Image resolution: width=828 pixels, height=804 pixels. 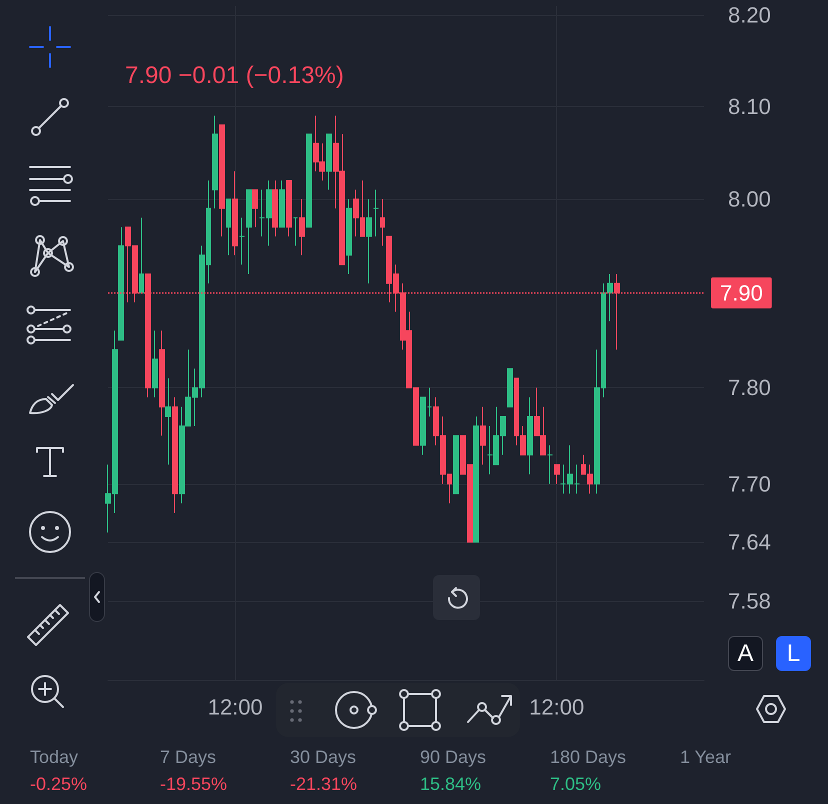 I want to click on category-label: 90 Days, so click(x=453, y=757).